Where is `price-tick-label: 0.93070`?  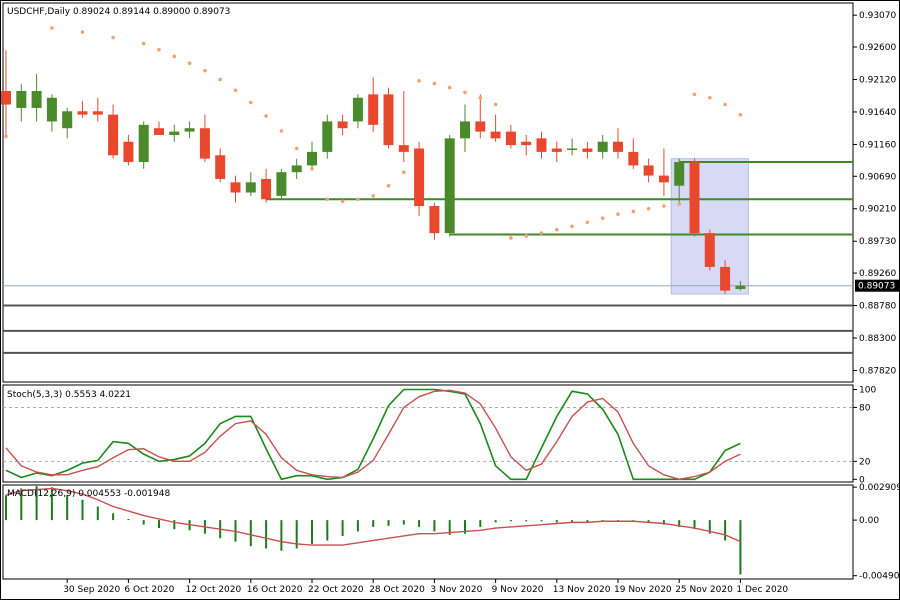 price-tick-label: 0.93070 is located at coordinates (877, 16).